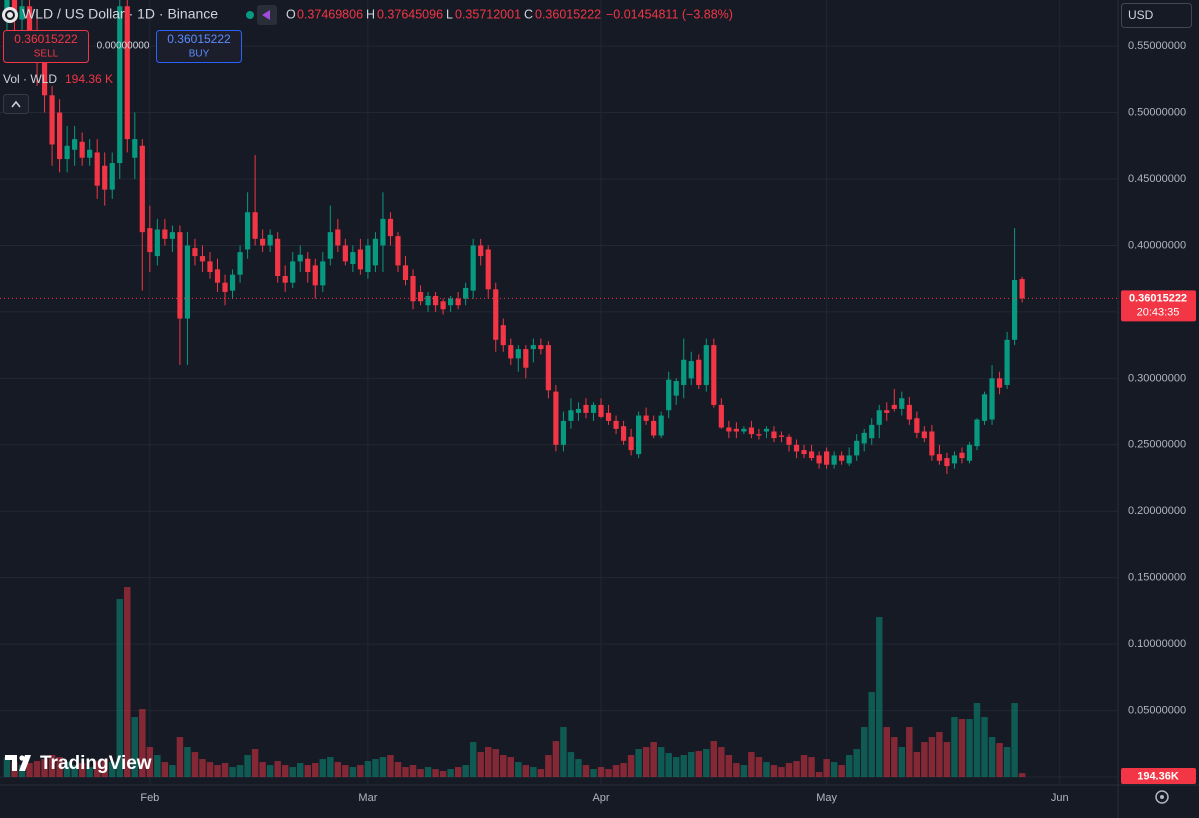  Describe the element at coordinates (330, 14) in the screenshot. I see `open-value: 0.37469806` at that location.